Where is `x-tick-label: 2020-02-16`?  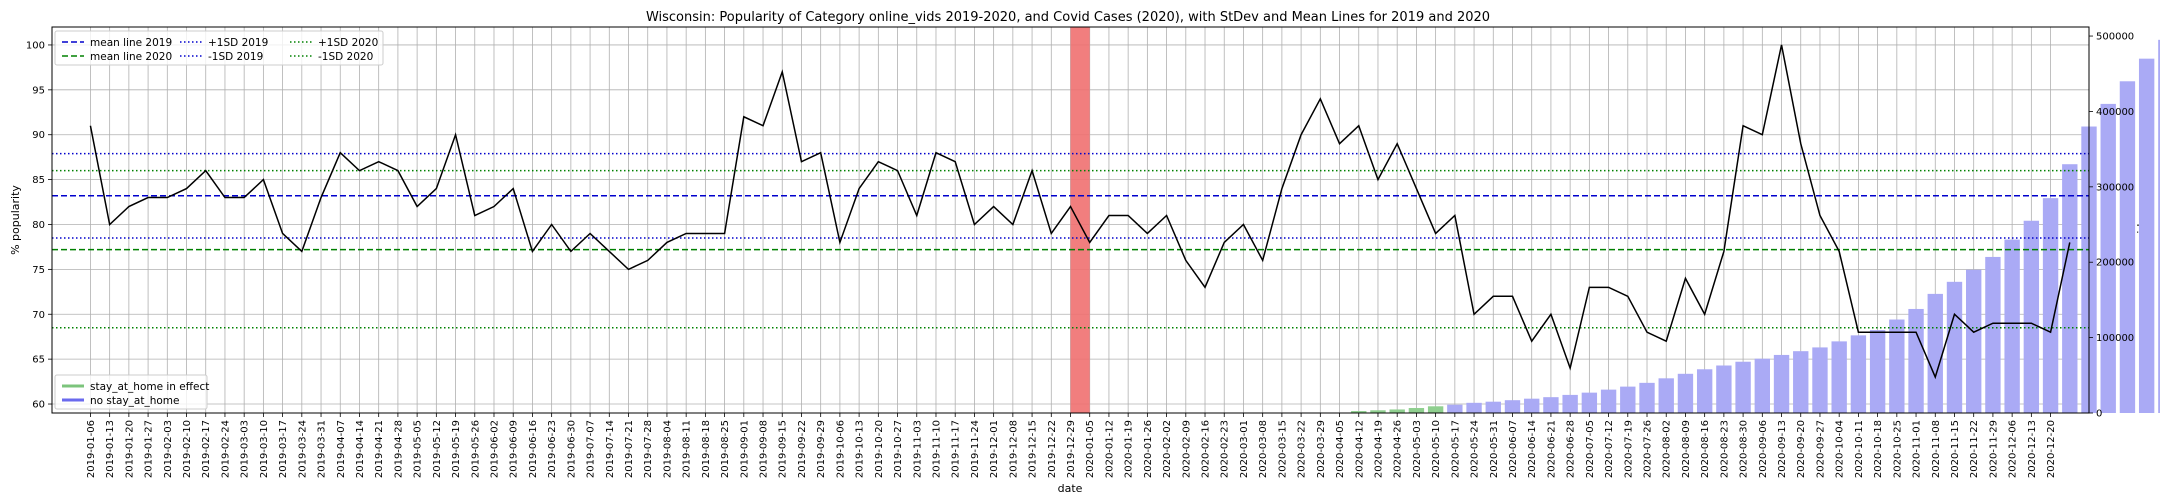
x-tick-label: 2020-02-16 is located at coordinates (1206, 449).